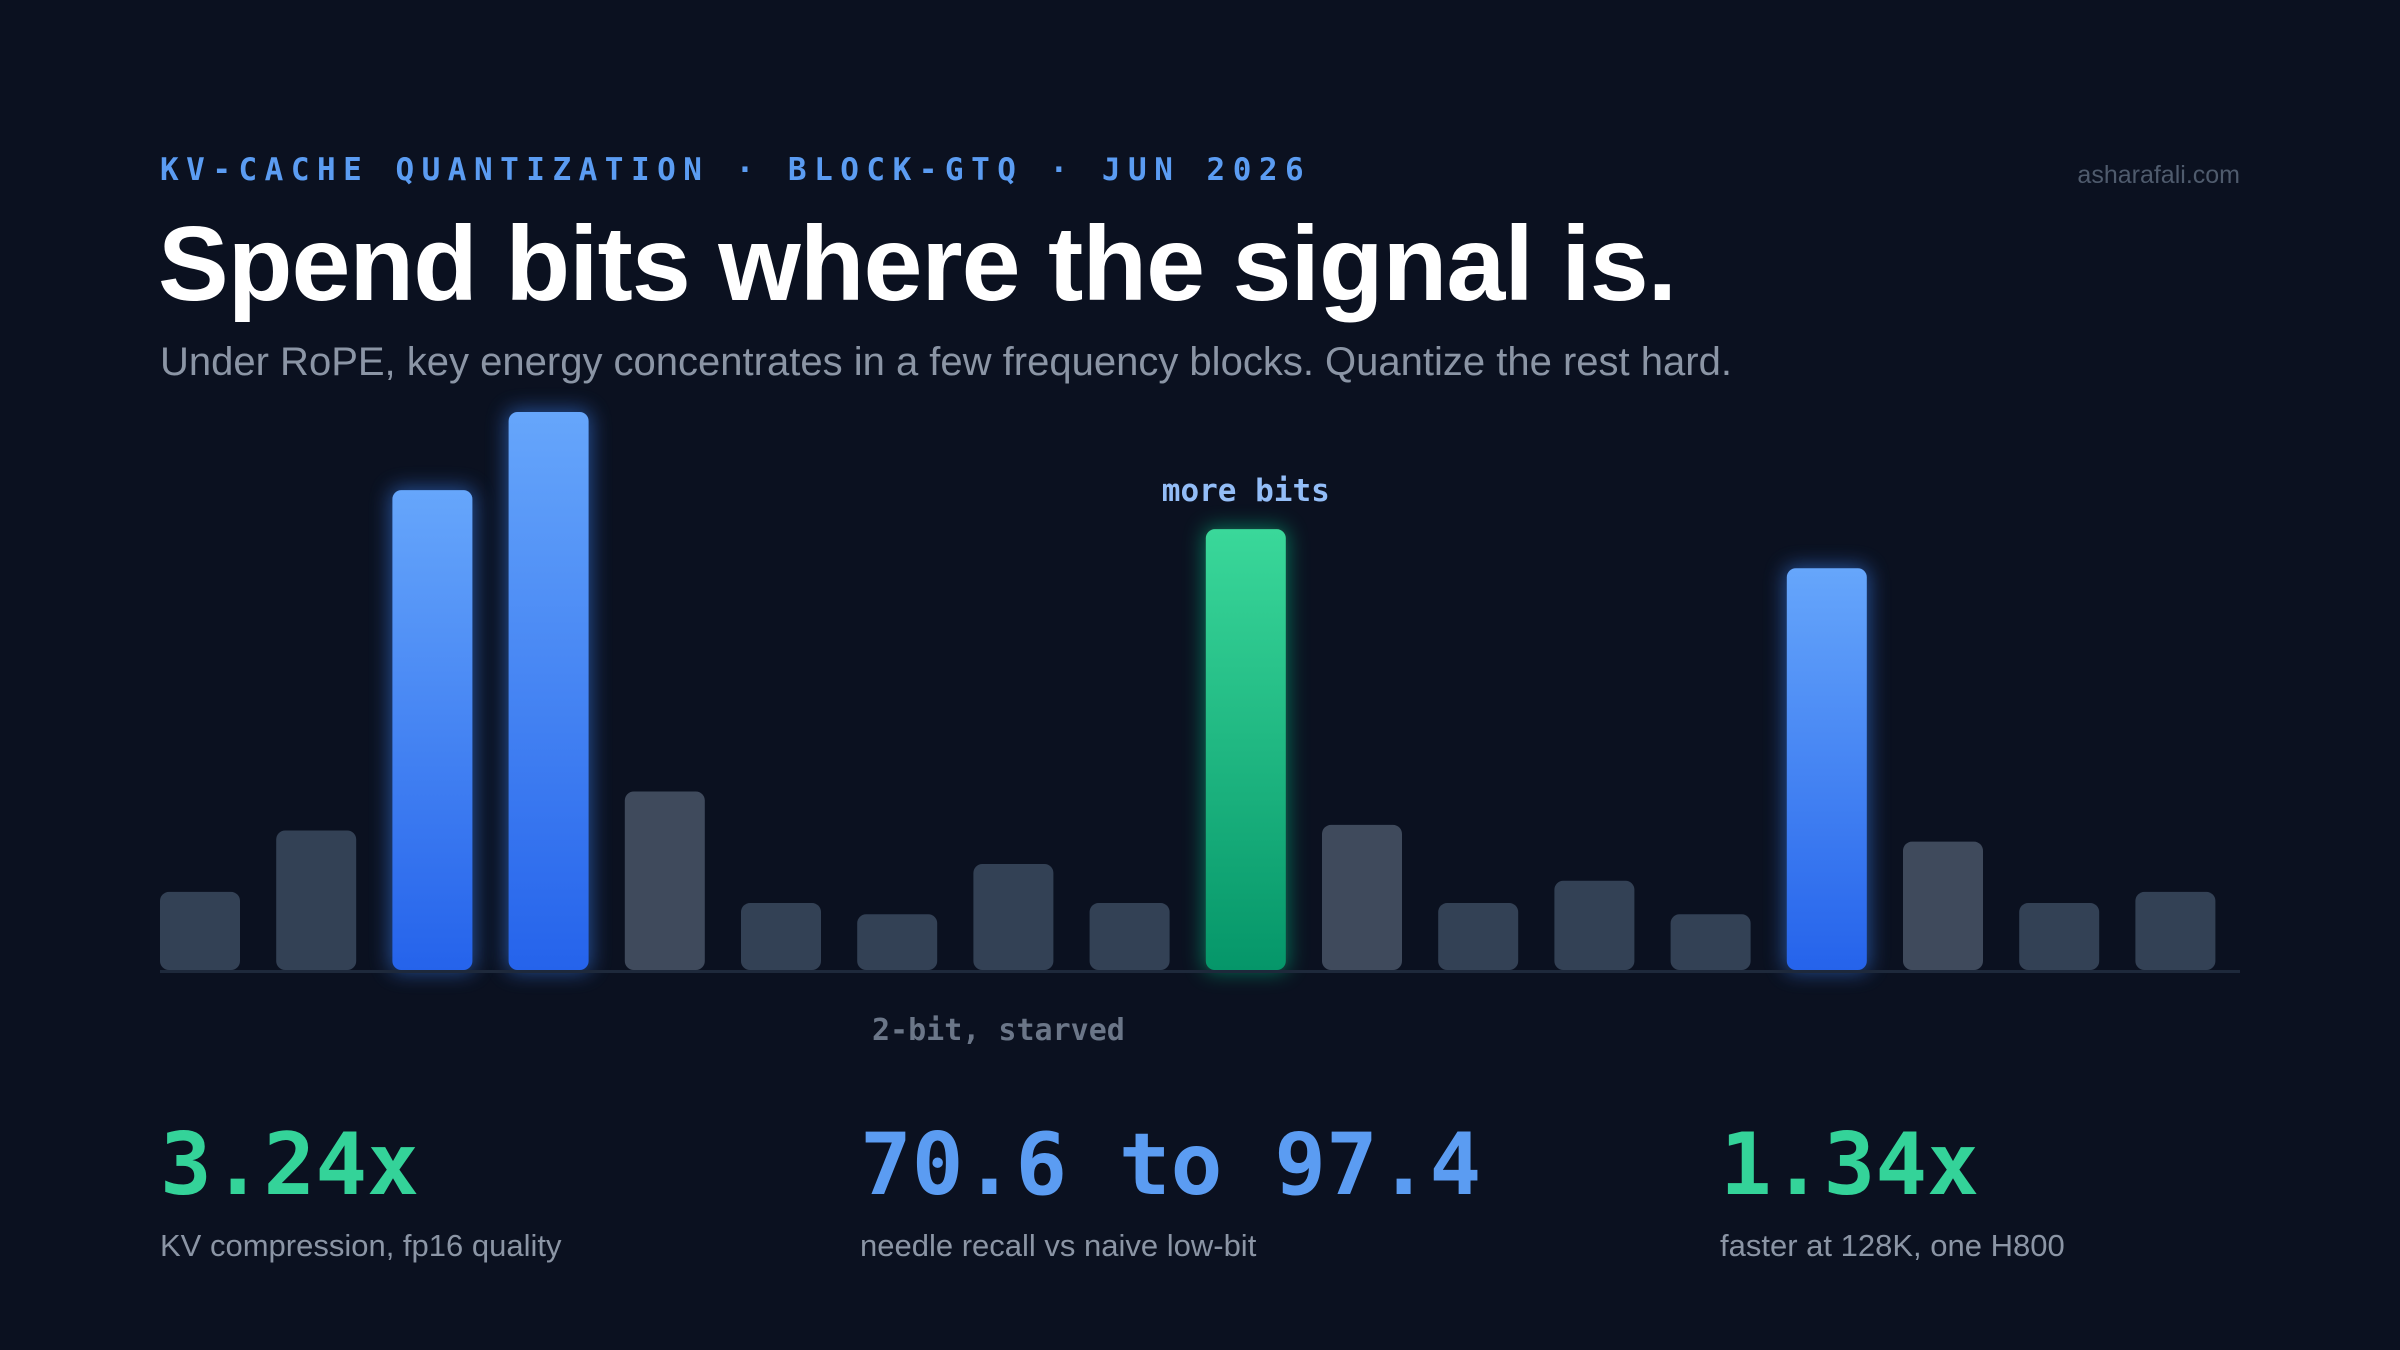  Describe the element at coordinates (1245, 749) in the screenshot. I see `bar-block-9-highlighted` at that location.